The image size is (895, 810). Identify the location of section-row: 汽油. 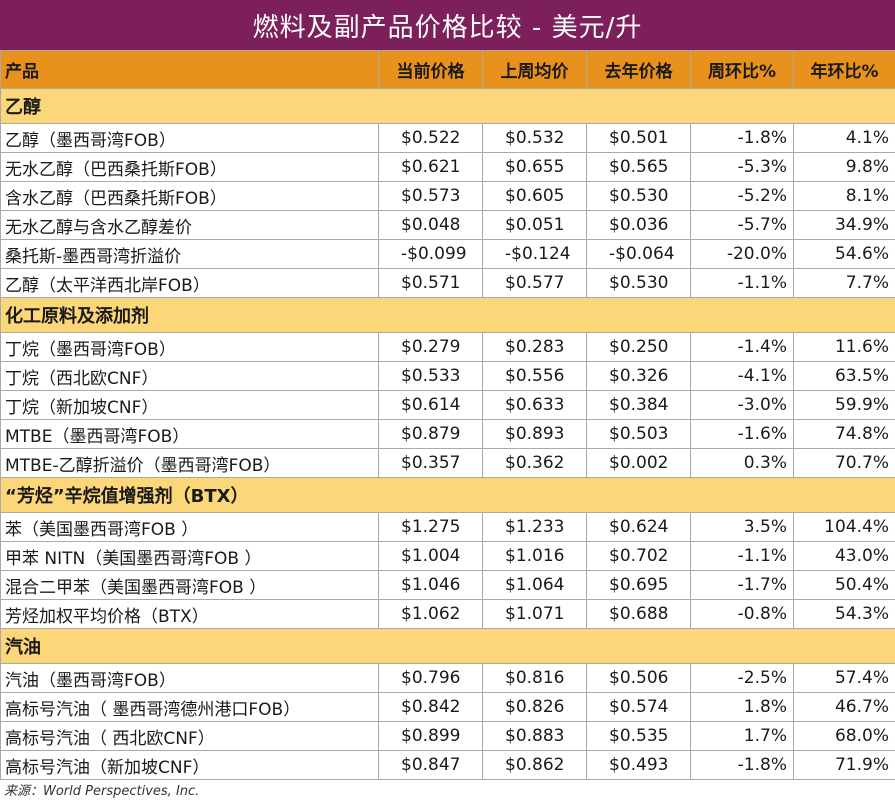
(447, 646).